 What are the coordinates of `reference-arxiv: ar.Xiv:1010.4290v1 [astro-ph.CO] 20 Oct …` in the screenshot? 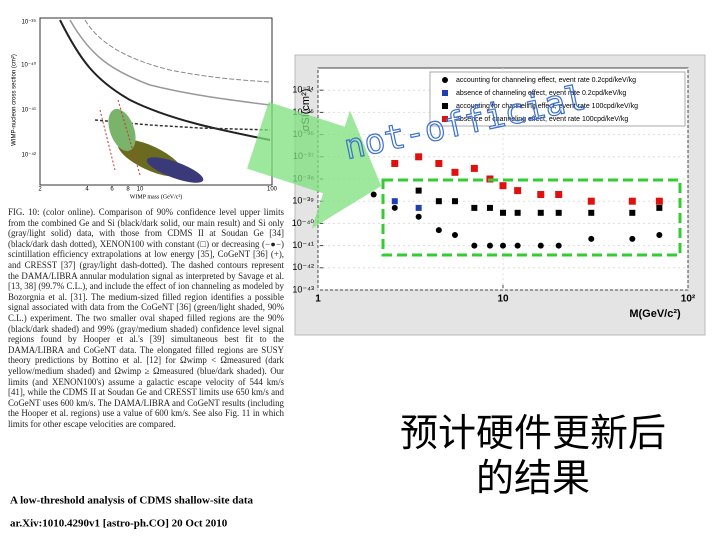 It's located at (119, 524).